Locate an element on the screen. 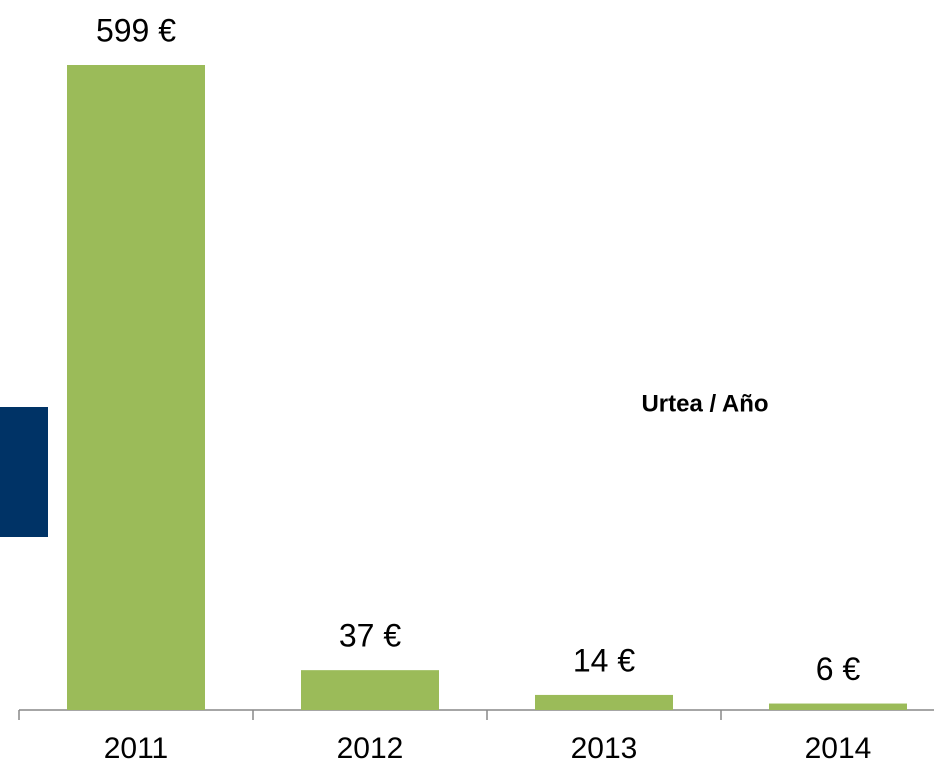  x-tick-label: 2014 is located at coordinates (838, 748).